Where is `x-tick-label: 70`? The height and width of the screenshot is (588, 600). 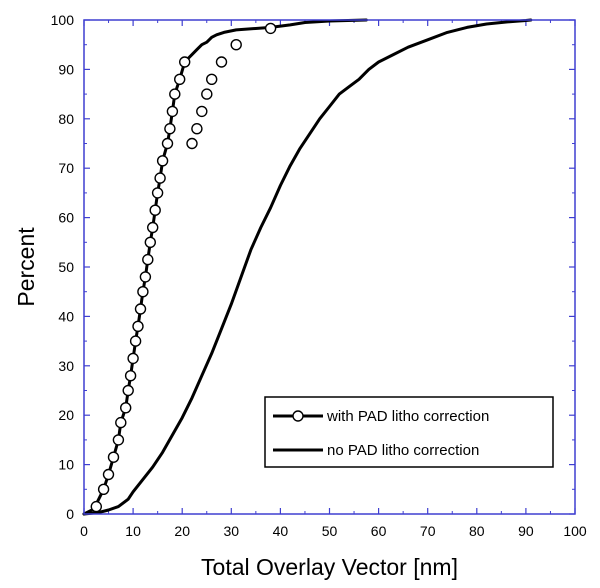 x-tick-label: 70 is located at coordinates (428, 531).